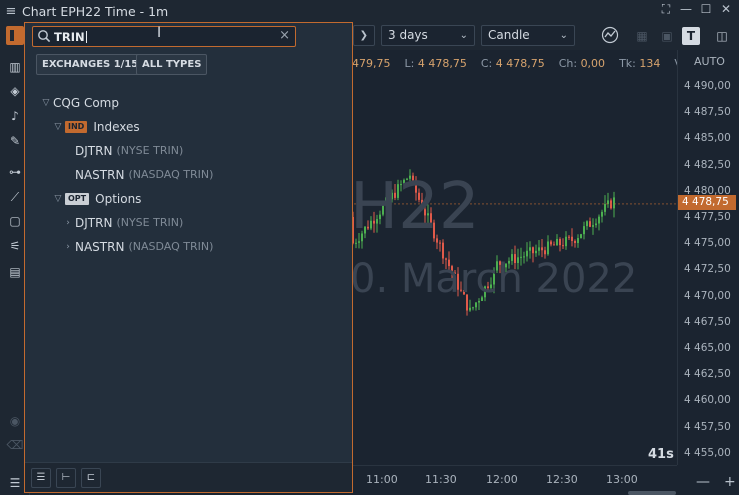 This screenshot has width=739, height=495. Describe the element at coordinates (409, 63) in the screenshot. I see `low-key: L:` at that location.